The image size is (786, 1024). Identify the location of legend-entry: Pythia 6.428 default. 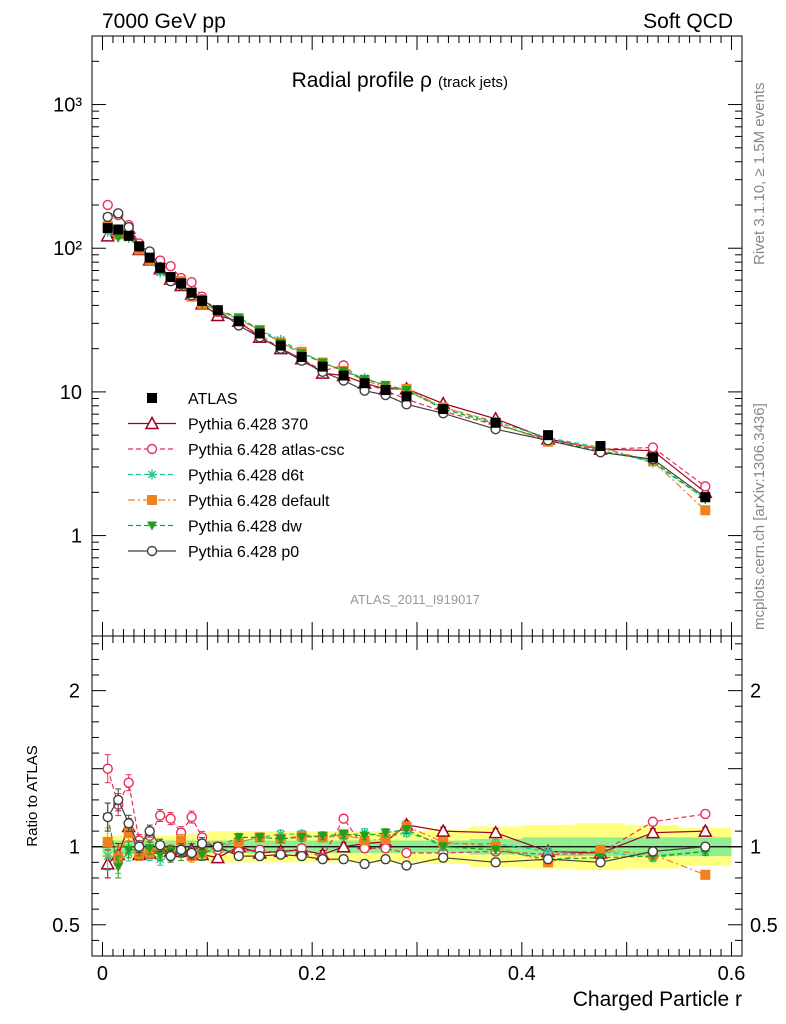
(229, 501).